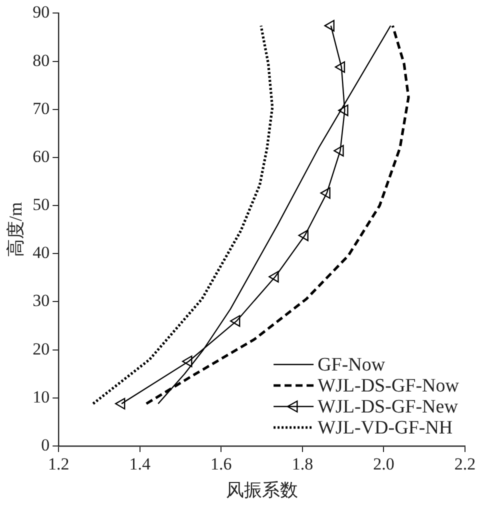 This screenshot has width=487, height=510. I want to click on legend-label: GF-Now, so click(352, 365).